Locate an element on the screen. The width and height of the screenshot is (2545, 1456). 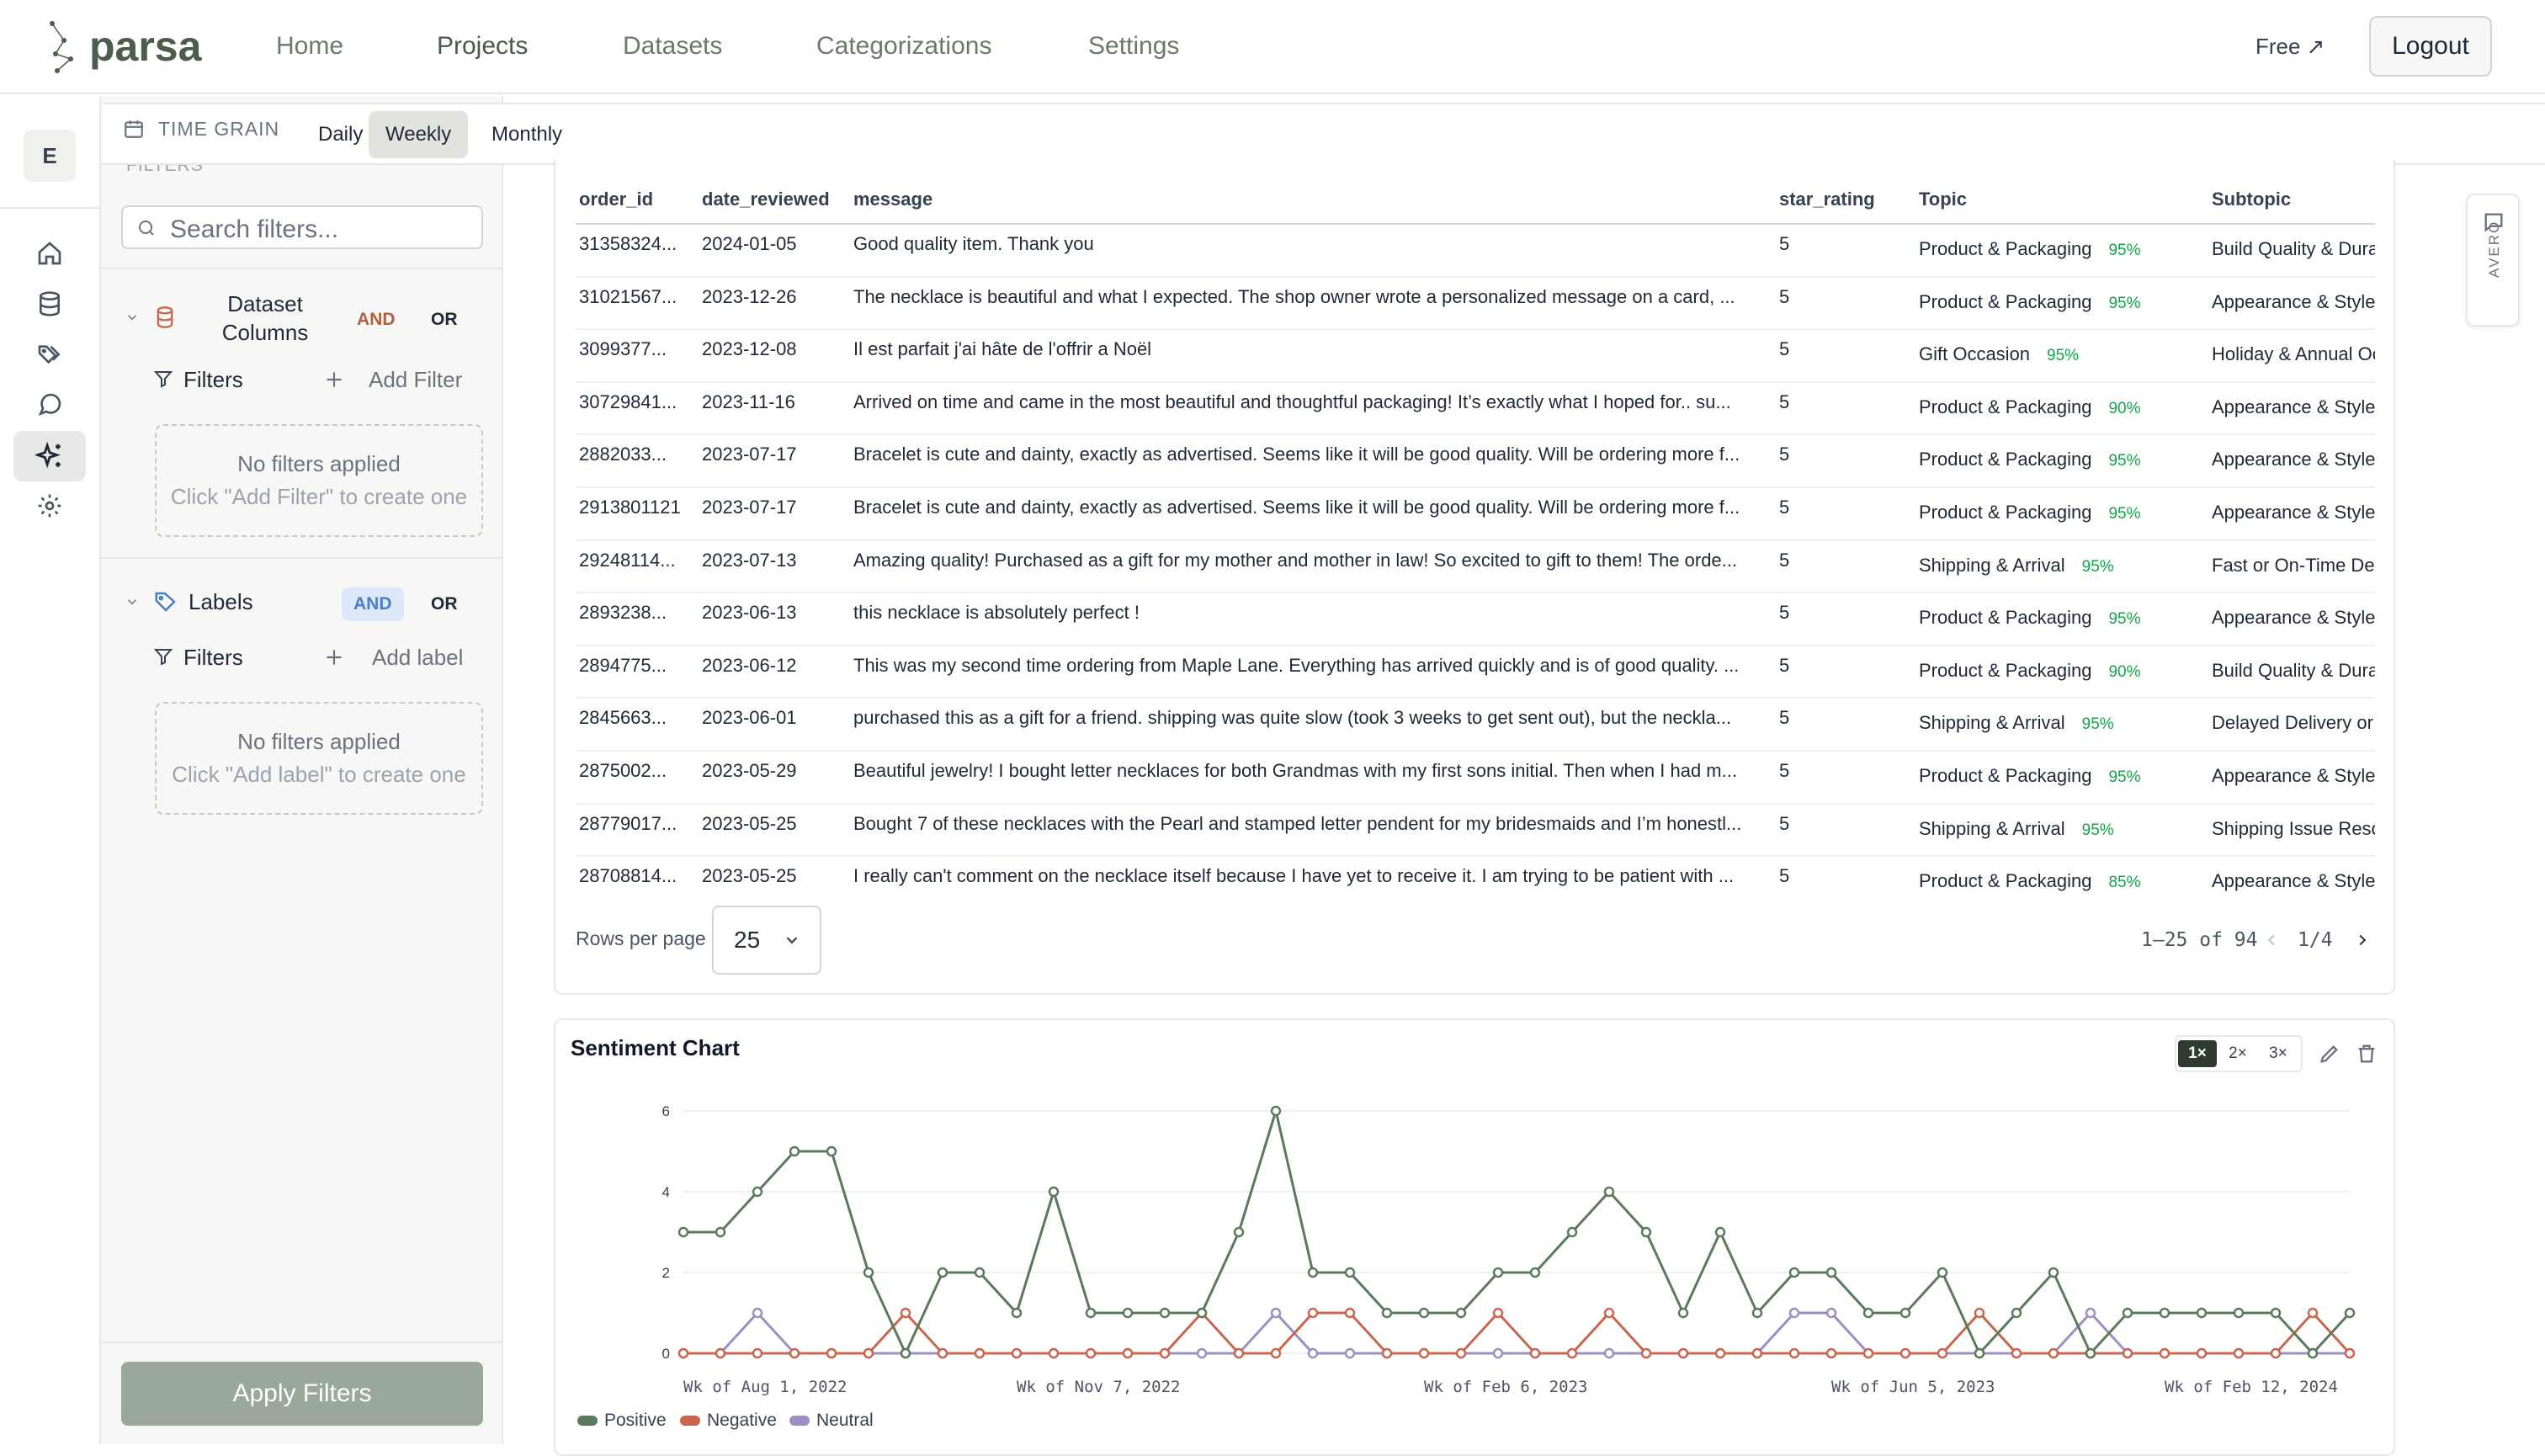
rows-per-page-select: 25 is located at coordinates (766, 940).